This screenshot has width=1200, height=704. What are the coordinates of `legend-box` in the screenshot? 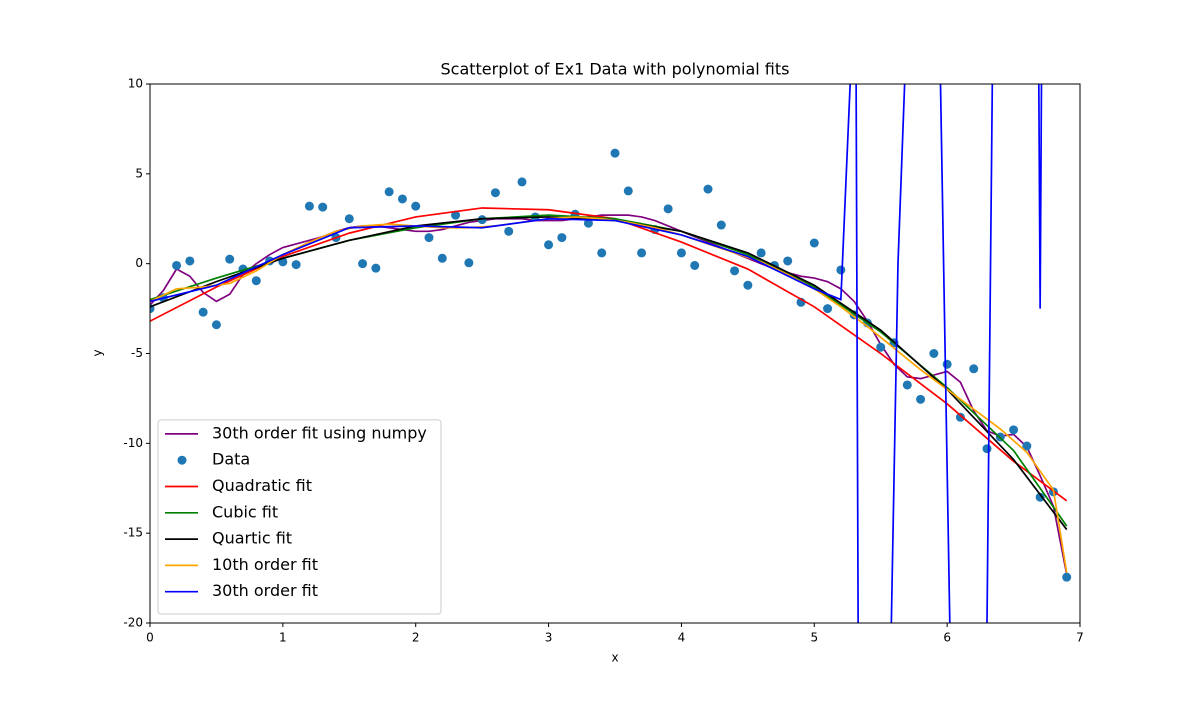 It's located at (299, 517).